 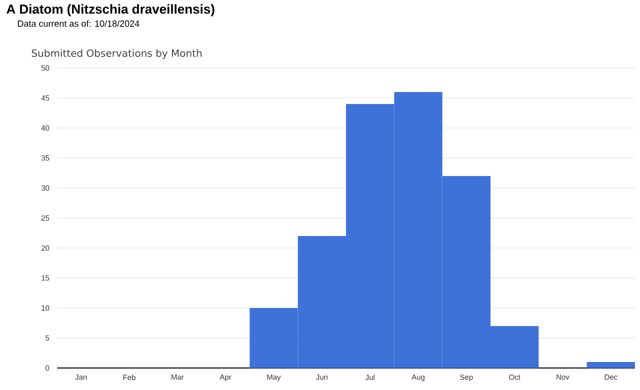 I want to click on chart-title: A Diatom (Nitzschia draveillensis), so click(x=110, y=10).